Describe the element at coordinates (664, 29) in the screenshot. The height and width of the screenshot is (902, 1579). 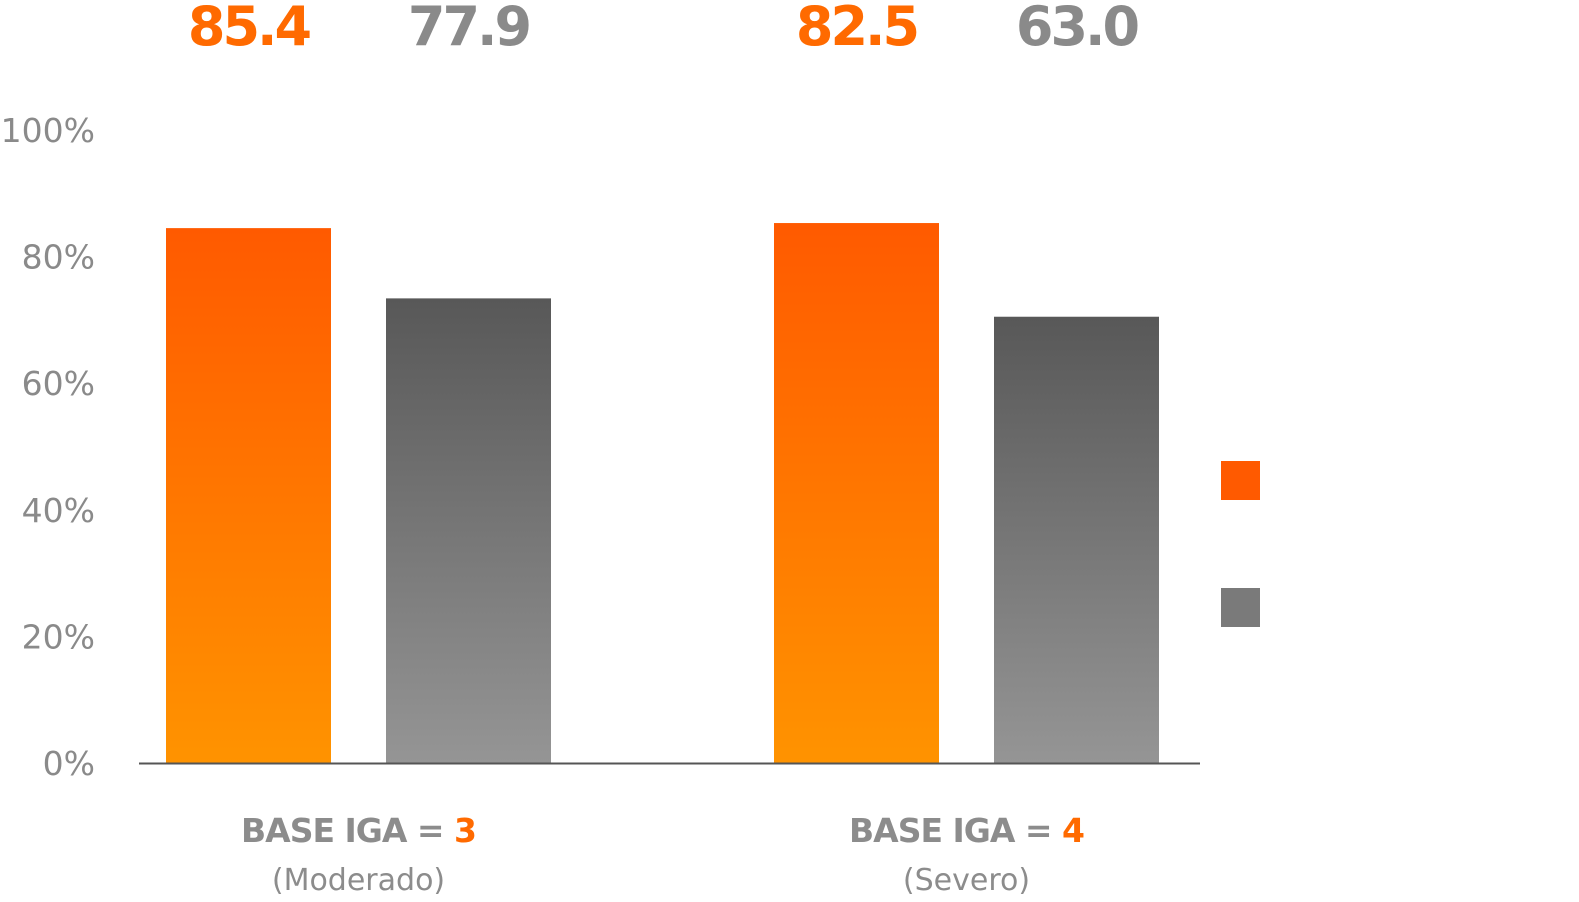
I see `value-labels: 85.4 82.5 77.9 63.0` at that location.